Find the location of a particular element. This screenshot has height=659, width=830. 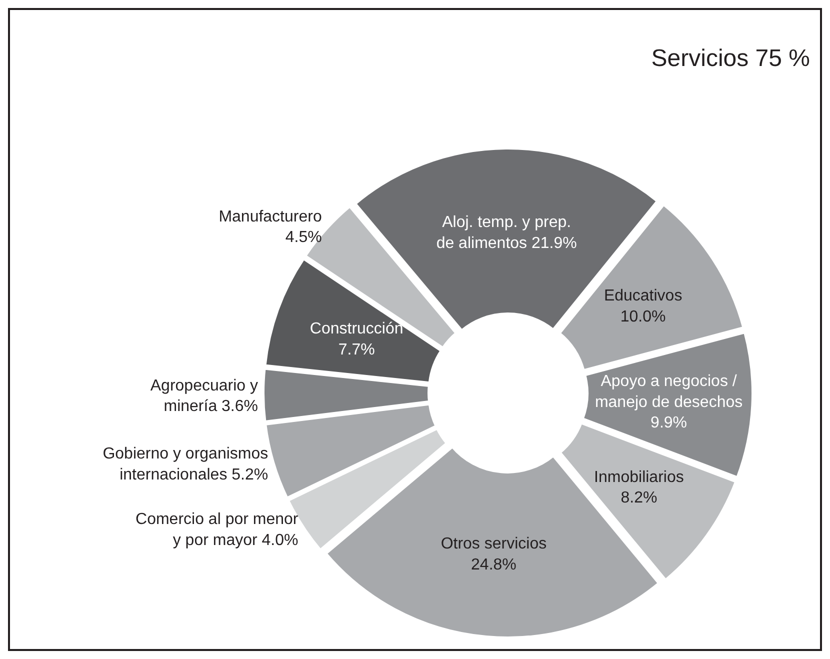

slice-label: Comercio al por menor y por mayor 4.0% is located at coordinates (217, 530).